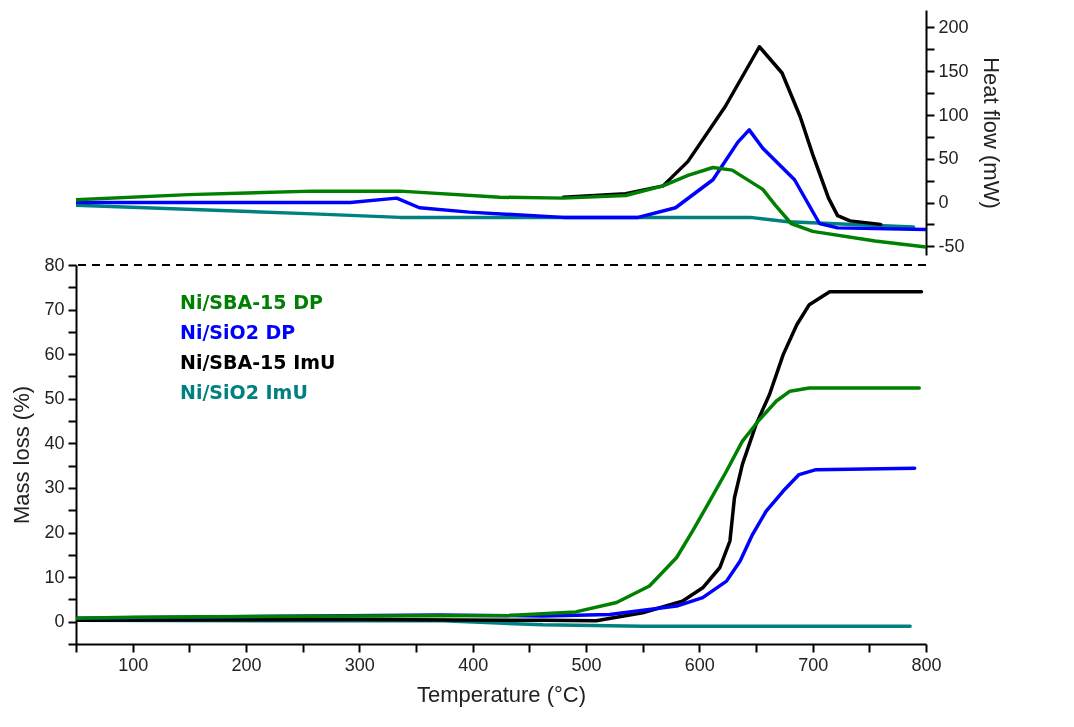 The width and height of the screenshot is (1074, 727). I want to click on y-tick-label: 40, so click(54, 442).